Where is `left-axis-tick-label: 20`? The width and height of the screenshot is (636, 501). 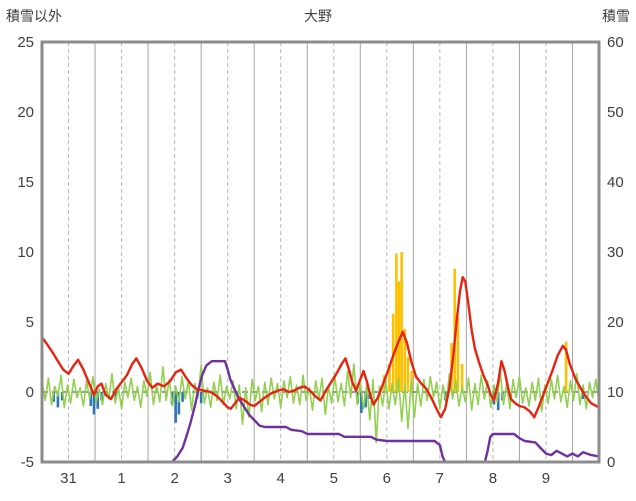 left-axis-tick-label: 20 is located at coordinates (25, 112).